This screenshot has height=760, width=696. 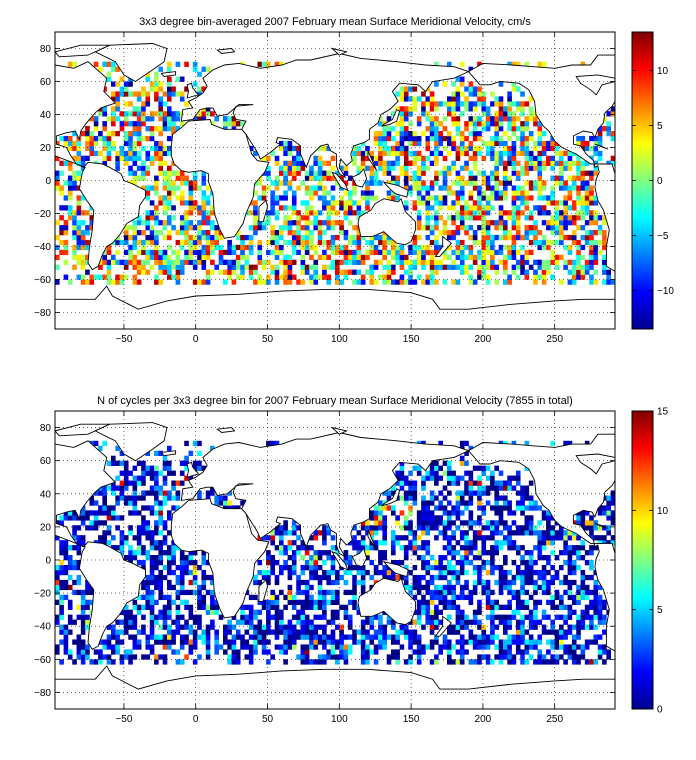 What do you see at coordinates (483, 719) in the screenshot?
I see `x-tick-label: 200` at bounding box center [483, 719].